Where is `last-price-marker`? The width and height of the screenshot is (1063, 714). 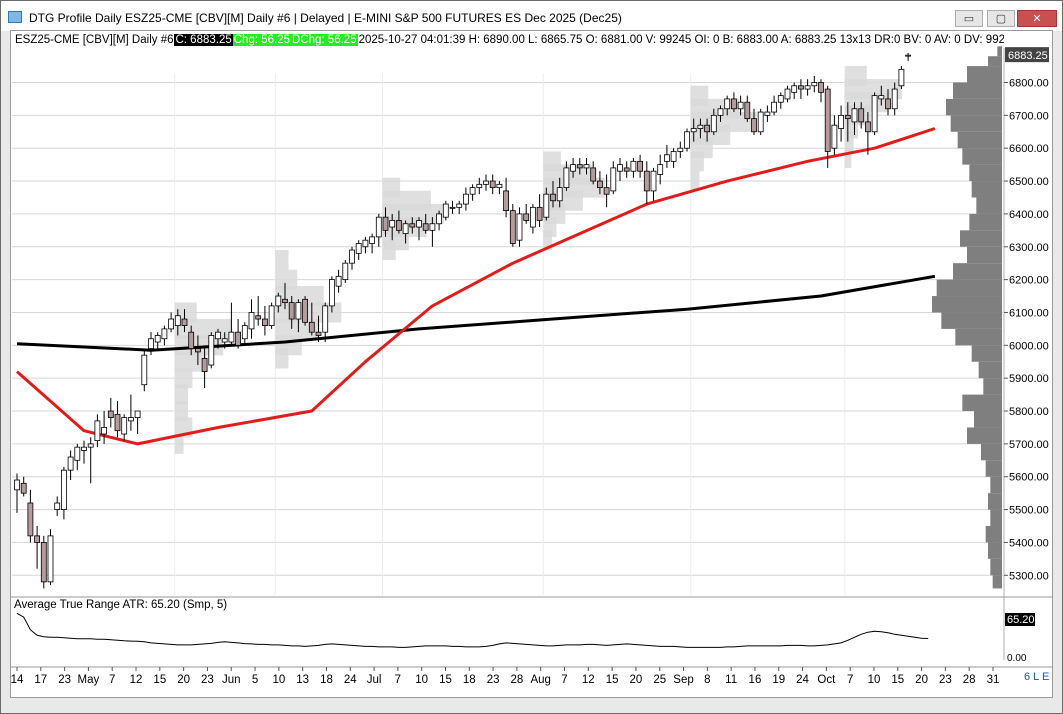 last-price-marker is located at coordinates (1027, 55).